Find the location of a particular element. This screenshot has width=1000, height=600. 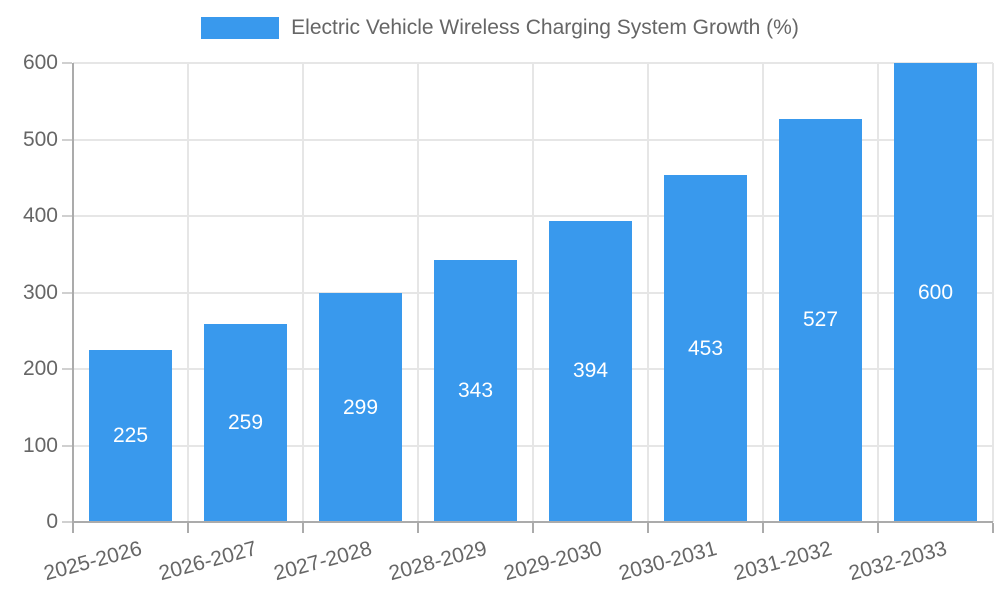

y-tick-label: 200 is located at coordinates (40, 368).